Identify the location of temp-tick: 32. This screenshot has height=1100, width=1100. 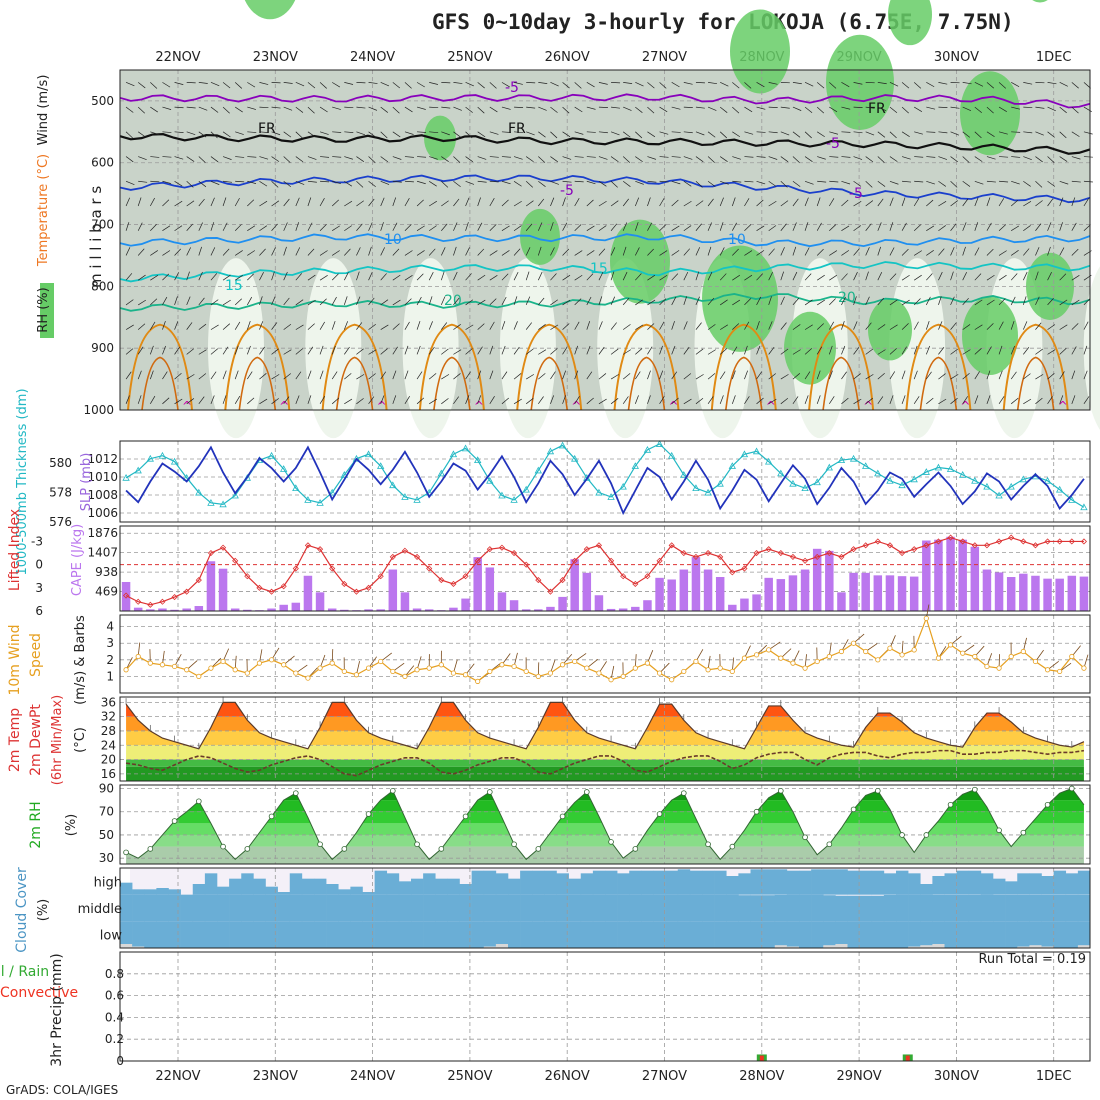
(108, 717).